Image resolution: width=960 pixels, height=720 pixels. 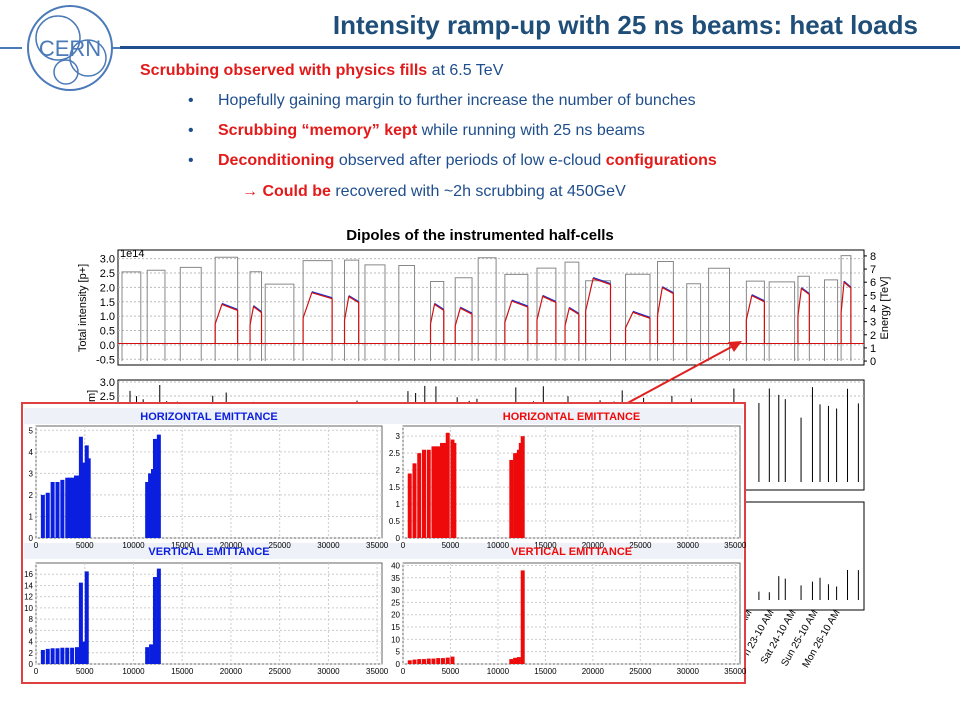 I want to click on y2-tick-label: 2, so click(x=873, y=336).